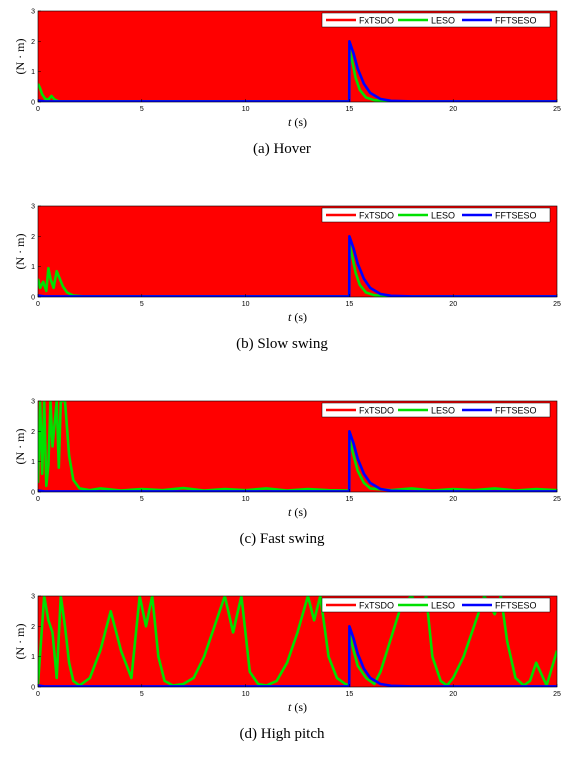 This screenshot has height=772, width=564. What do you see at coordinates (282, 344) in the screenshot?
I see `subfigure-caption: (b) Slow swing` at bounding box center [282, 344].